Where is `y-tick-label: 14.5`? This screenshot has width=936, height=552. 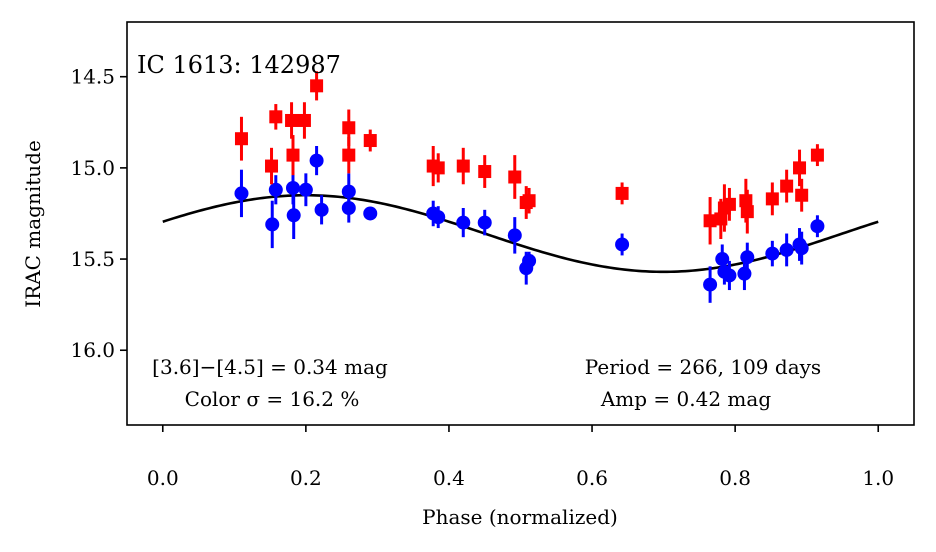 y-tick-label: 14.5 is located at coordinates (92, 77).